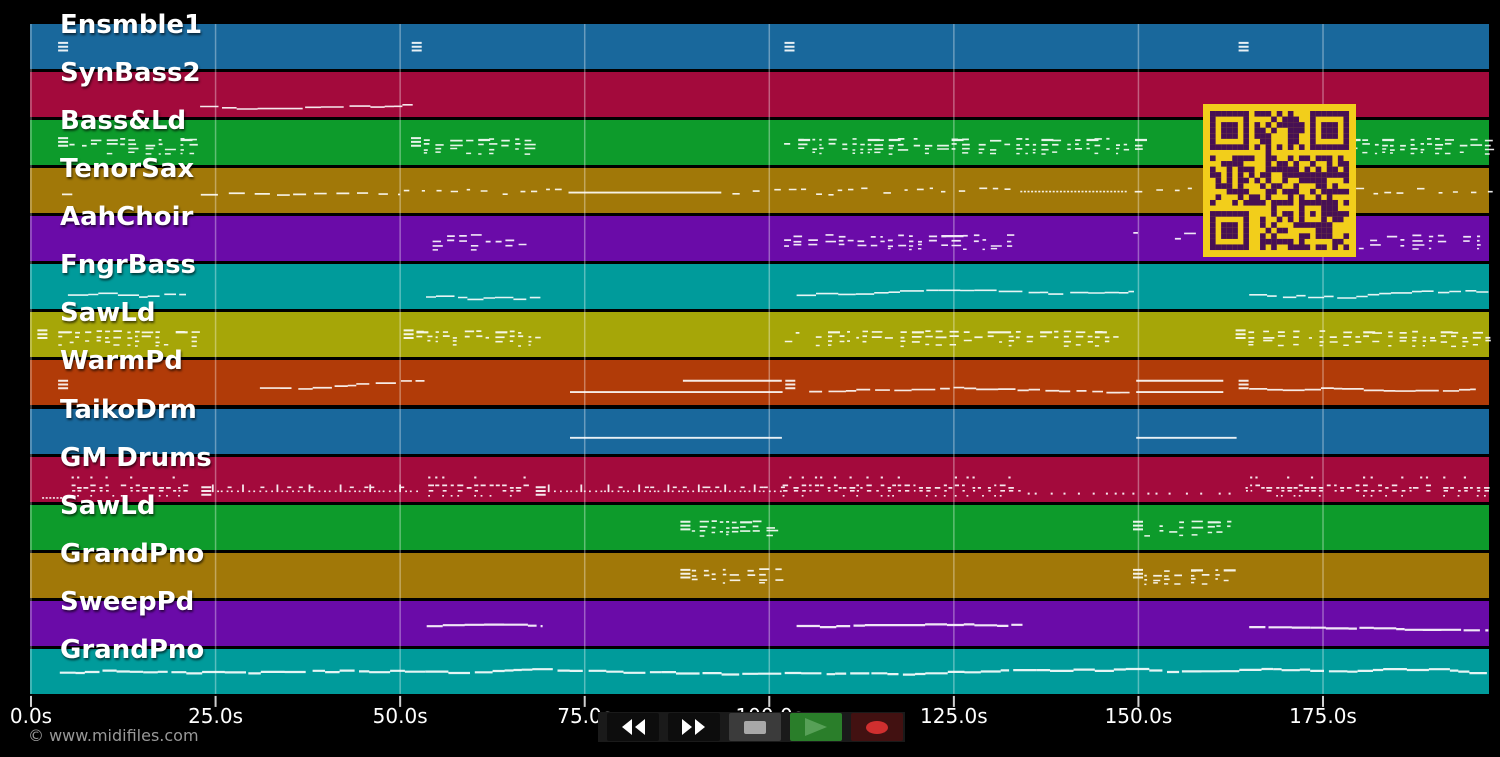 Image resolution: width=1500 pixels, height=757 pixels. I want to click on play-icon, so click(816, 727).